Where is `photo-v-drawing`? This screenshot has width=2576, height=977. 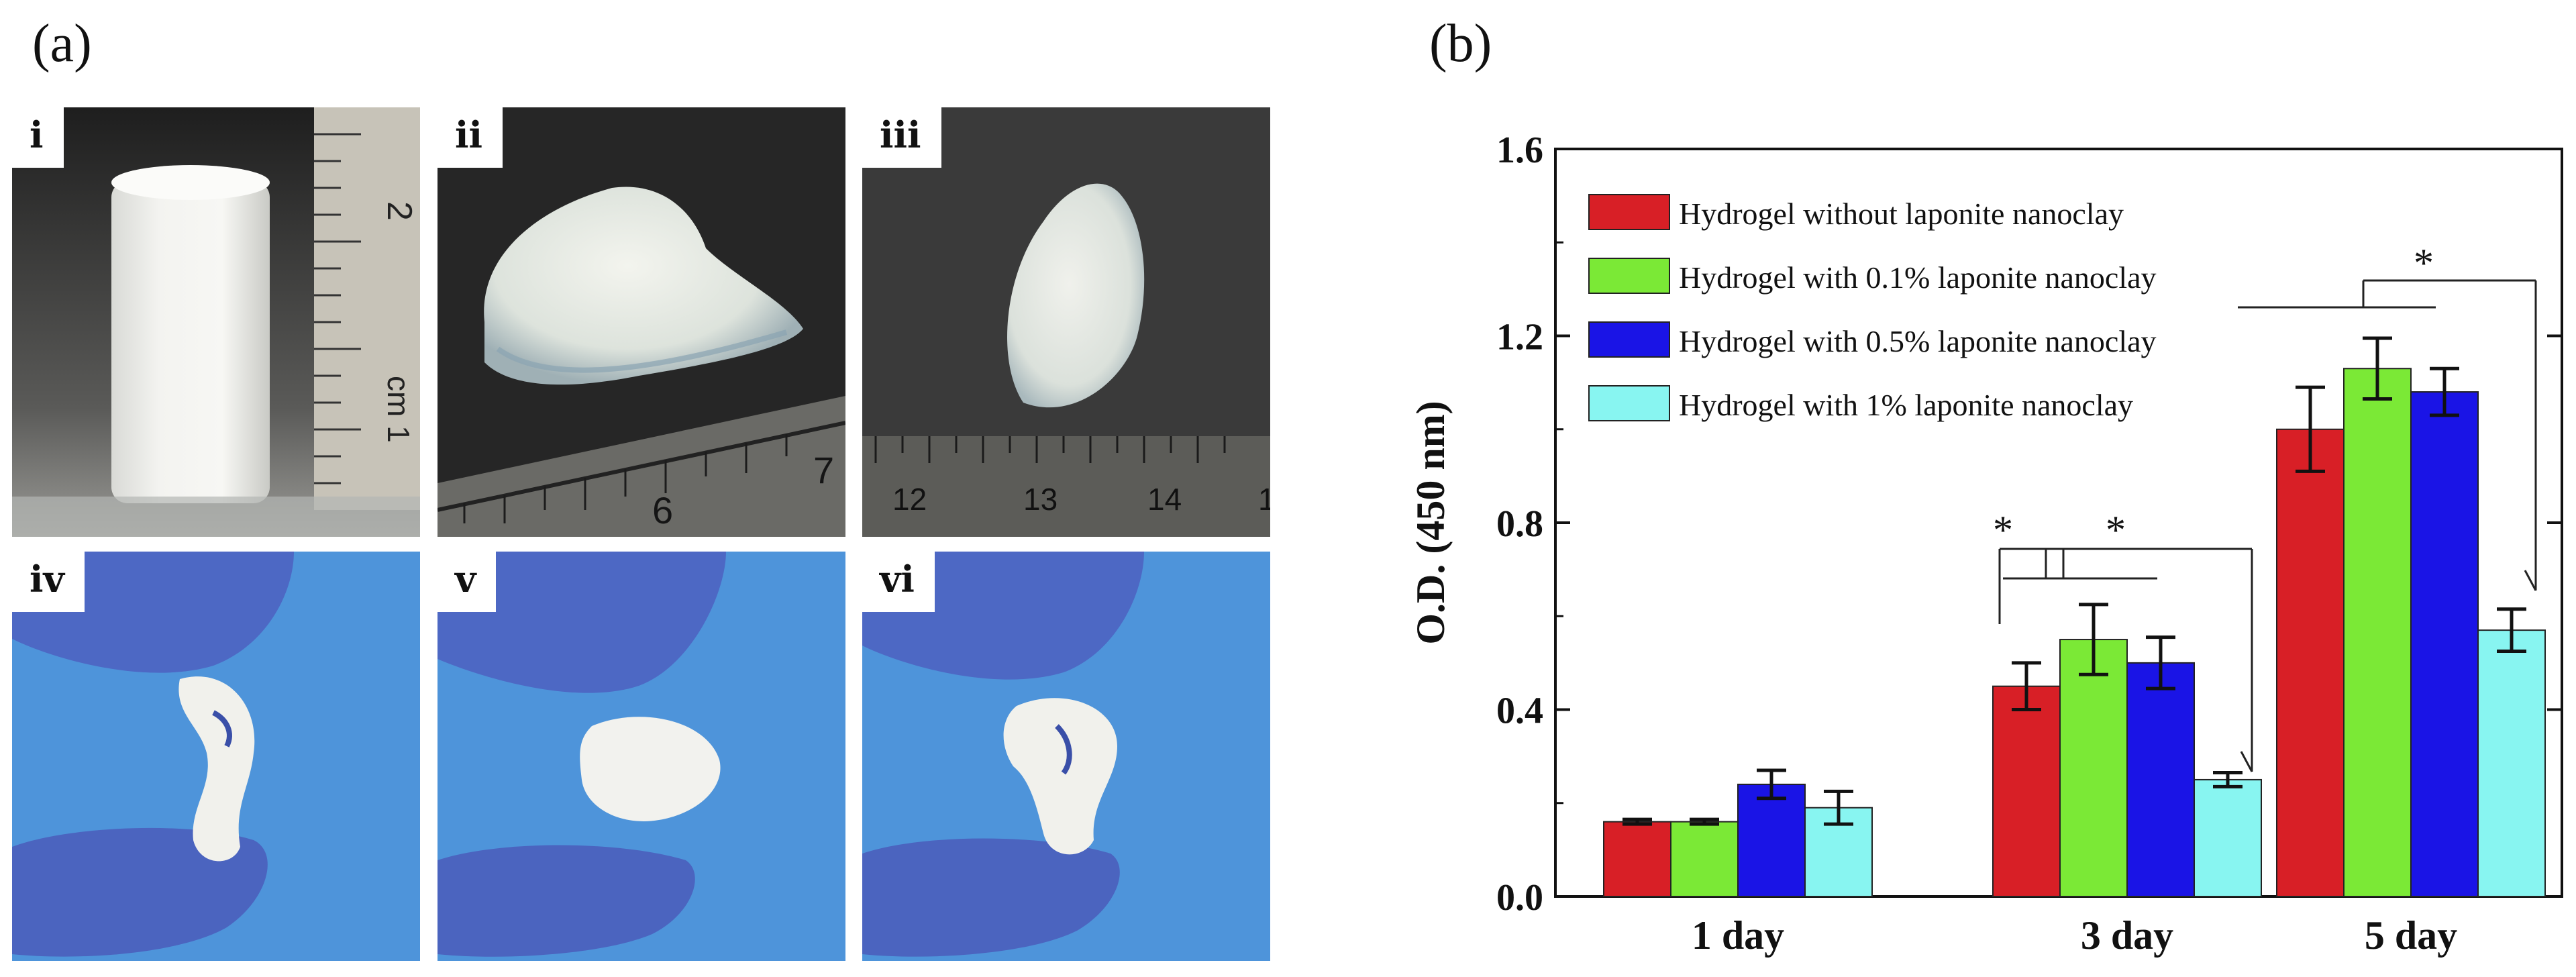 photo-v-drawing is located at coordinates (641, 756).